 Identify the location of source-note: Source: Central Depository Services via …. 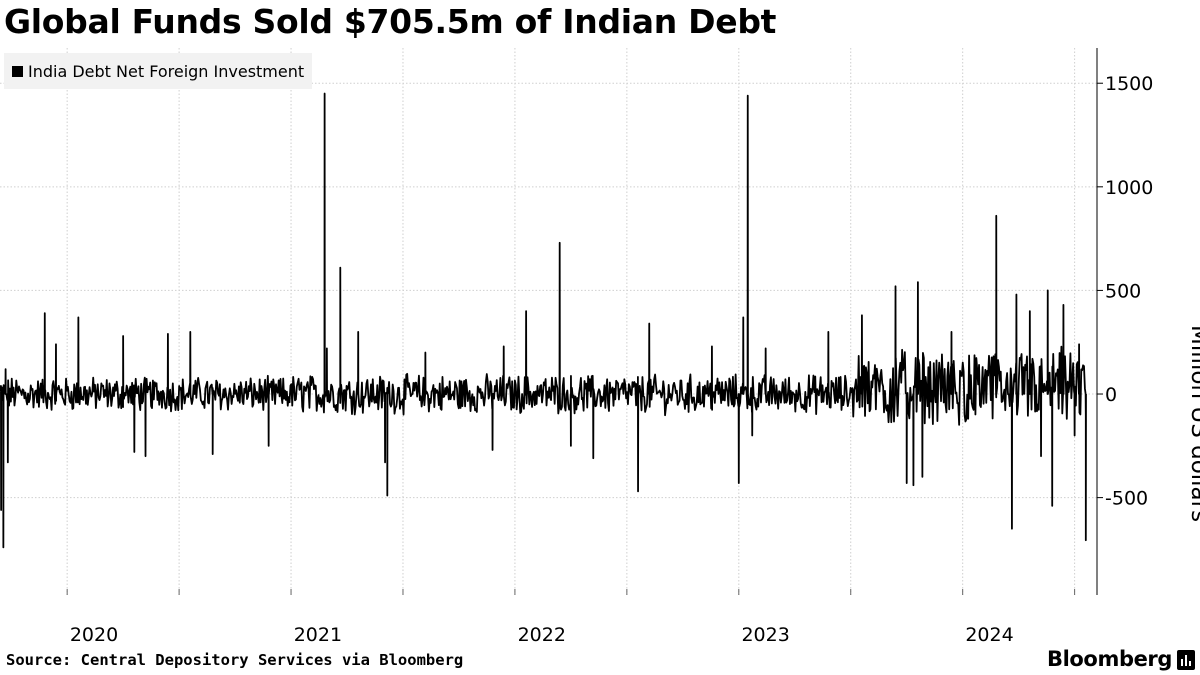
(235, 660).